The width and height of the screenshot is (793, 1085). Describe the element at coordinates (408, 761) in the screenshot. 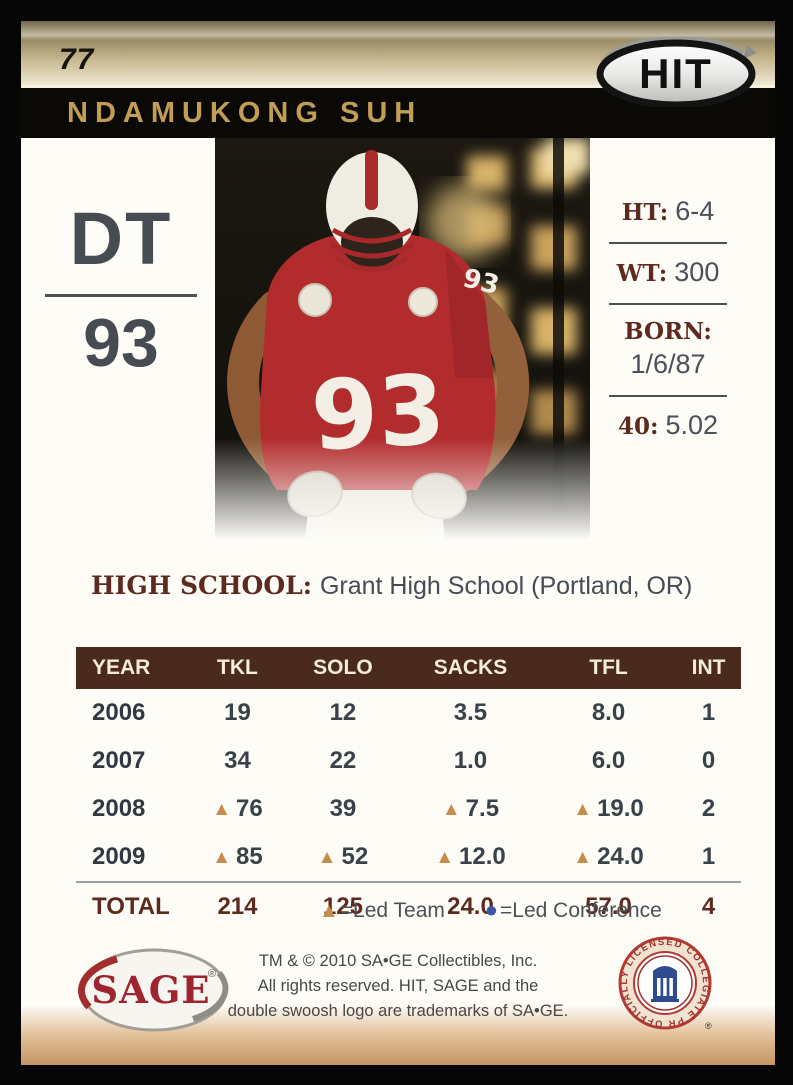

I see `stats-row: 2007 34 22 1.0 6.0 0` at that location.